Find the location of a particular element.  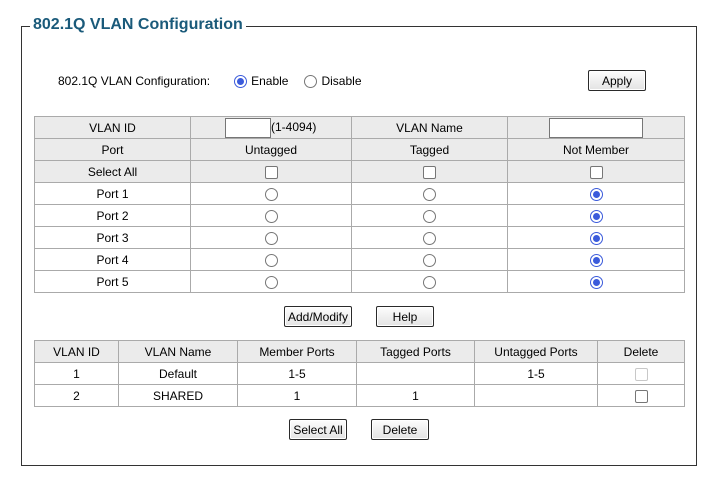

vlan-name-input is located at coordinates (596, 127).